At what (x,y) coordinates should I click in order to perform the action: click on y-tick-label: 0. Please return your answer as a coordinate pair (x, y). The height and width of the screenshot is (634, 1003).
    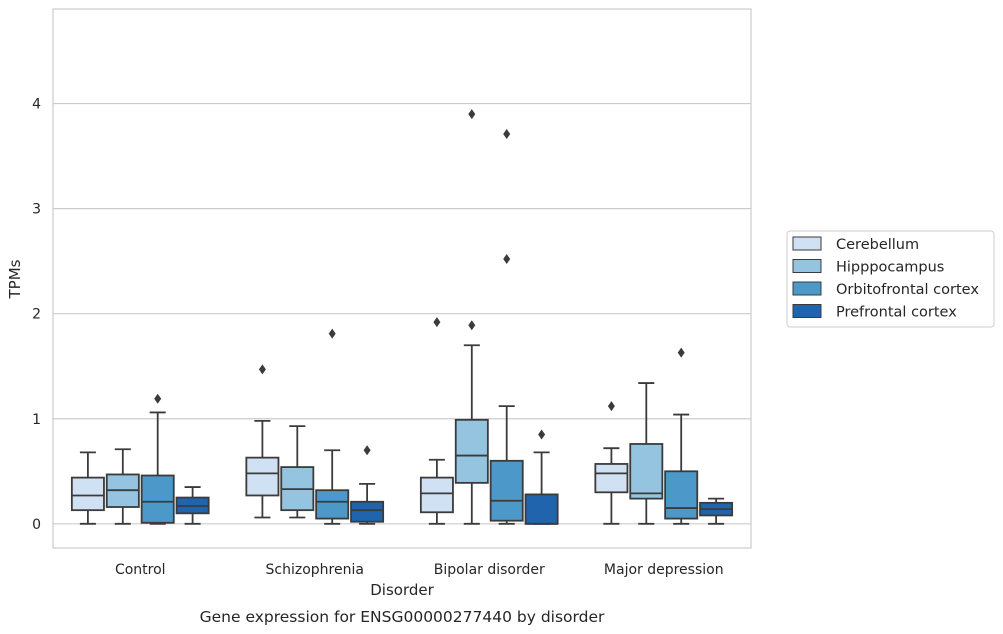
    Looking at the image, I should click on (36, 525).